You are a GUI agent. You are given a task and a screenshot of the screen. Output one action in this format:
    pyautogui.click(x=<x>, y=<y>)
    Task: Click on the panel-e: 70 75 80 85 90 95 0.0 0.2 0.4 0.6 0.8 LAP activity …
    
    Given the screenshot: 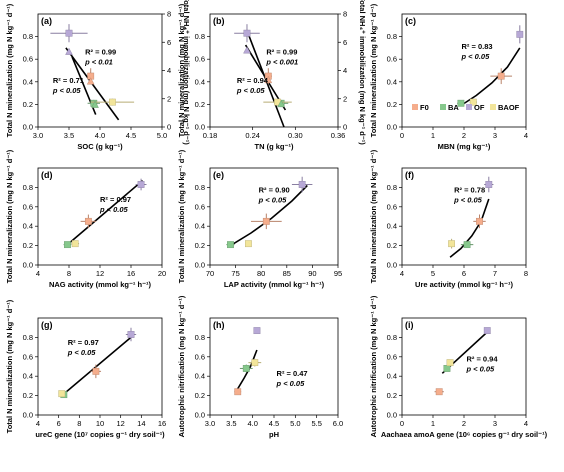 What is the action you would take?
    pyautogui.click(x=259, y=219)
    